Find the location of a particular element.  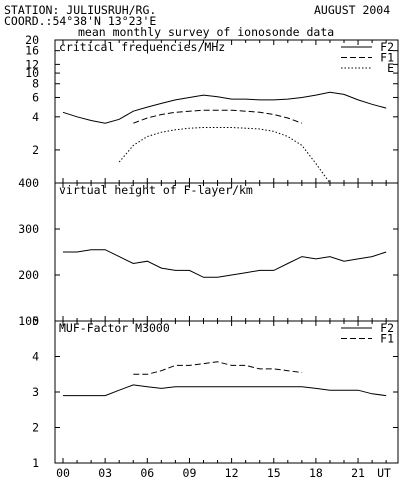

y-tick-label: 1 is located at coordinates (35, 463).